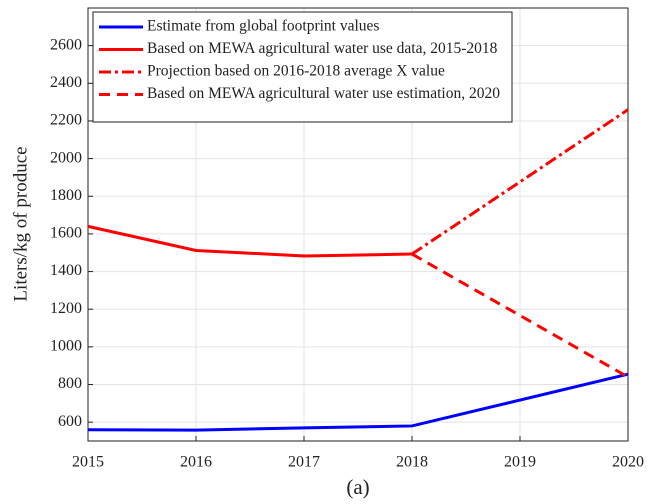 This screenshot has width=651, height=504. Describe the element at coordinates (520, 462) in the screenshot. I see `x-tick-label: 2019` at that location.